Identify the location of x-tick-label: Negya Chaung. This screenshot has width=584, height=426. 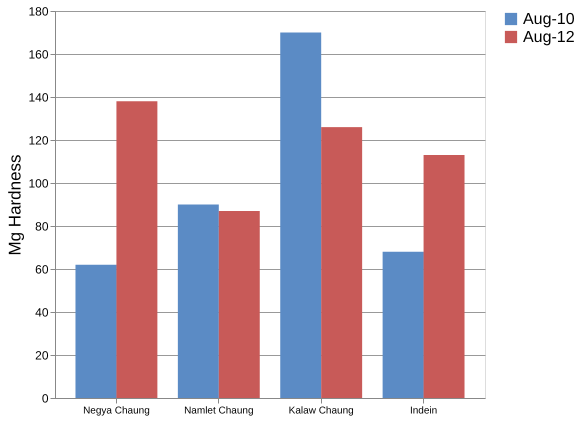
(116, 411).